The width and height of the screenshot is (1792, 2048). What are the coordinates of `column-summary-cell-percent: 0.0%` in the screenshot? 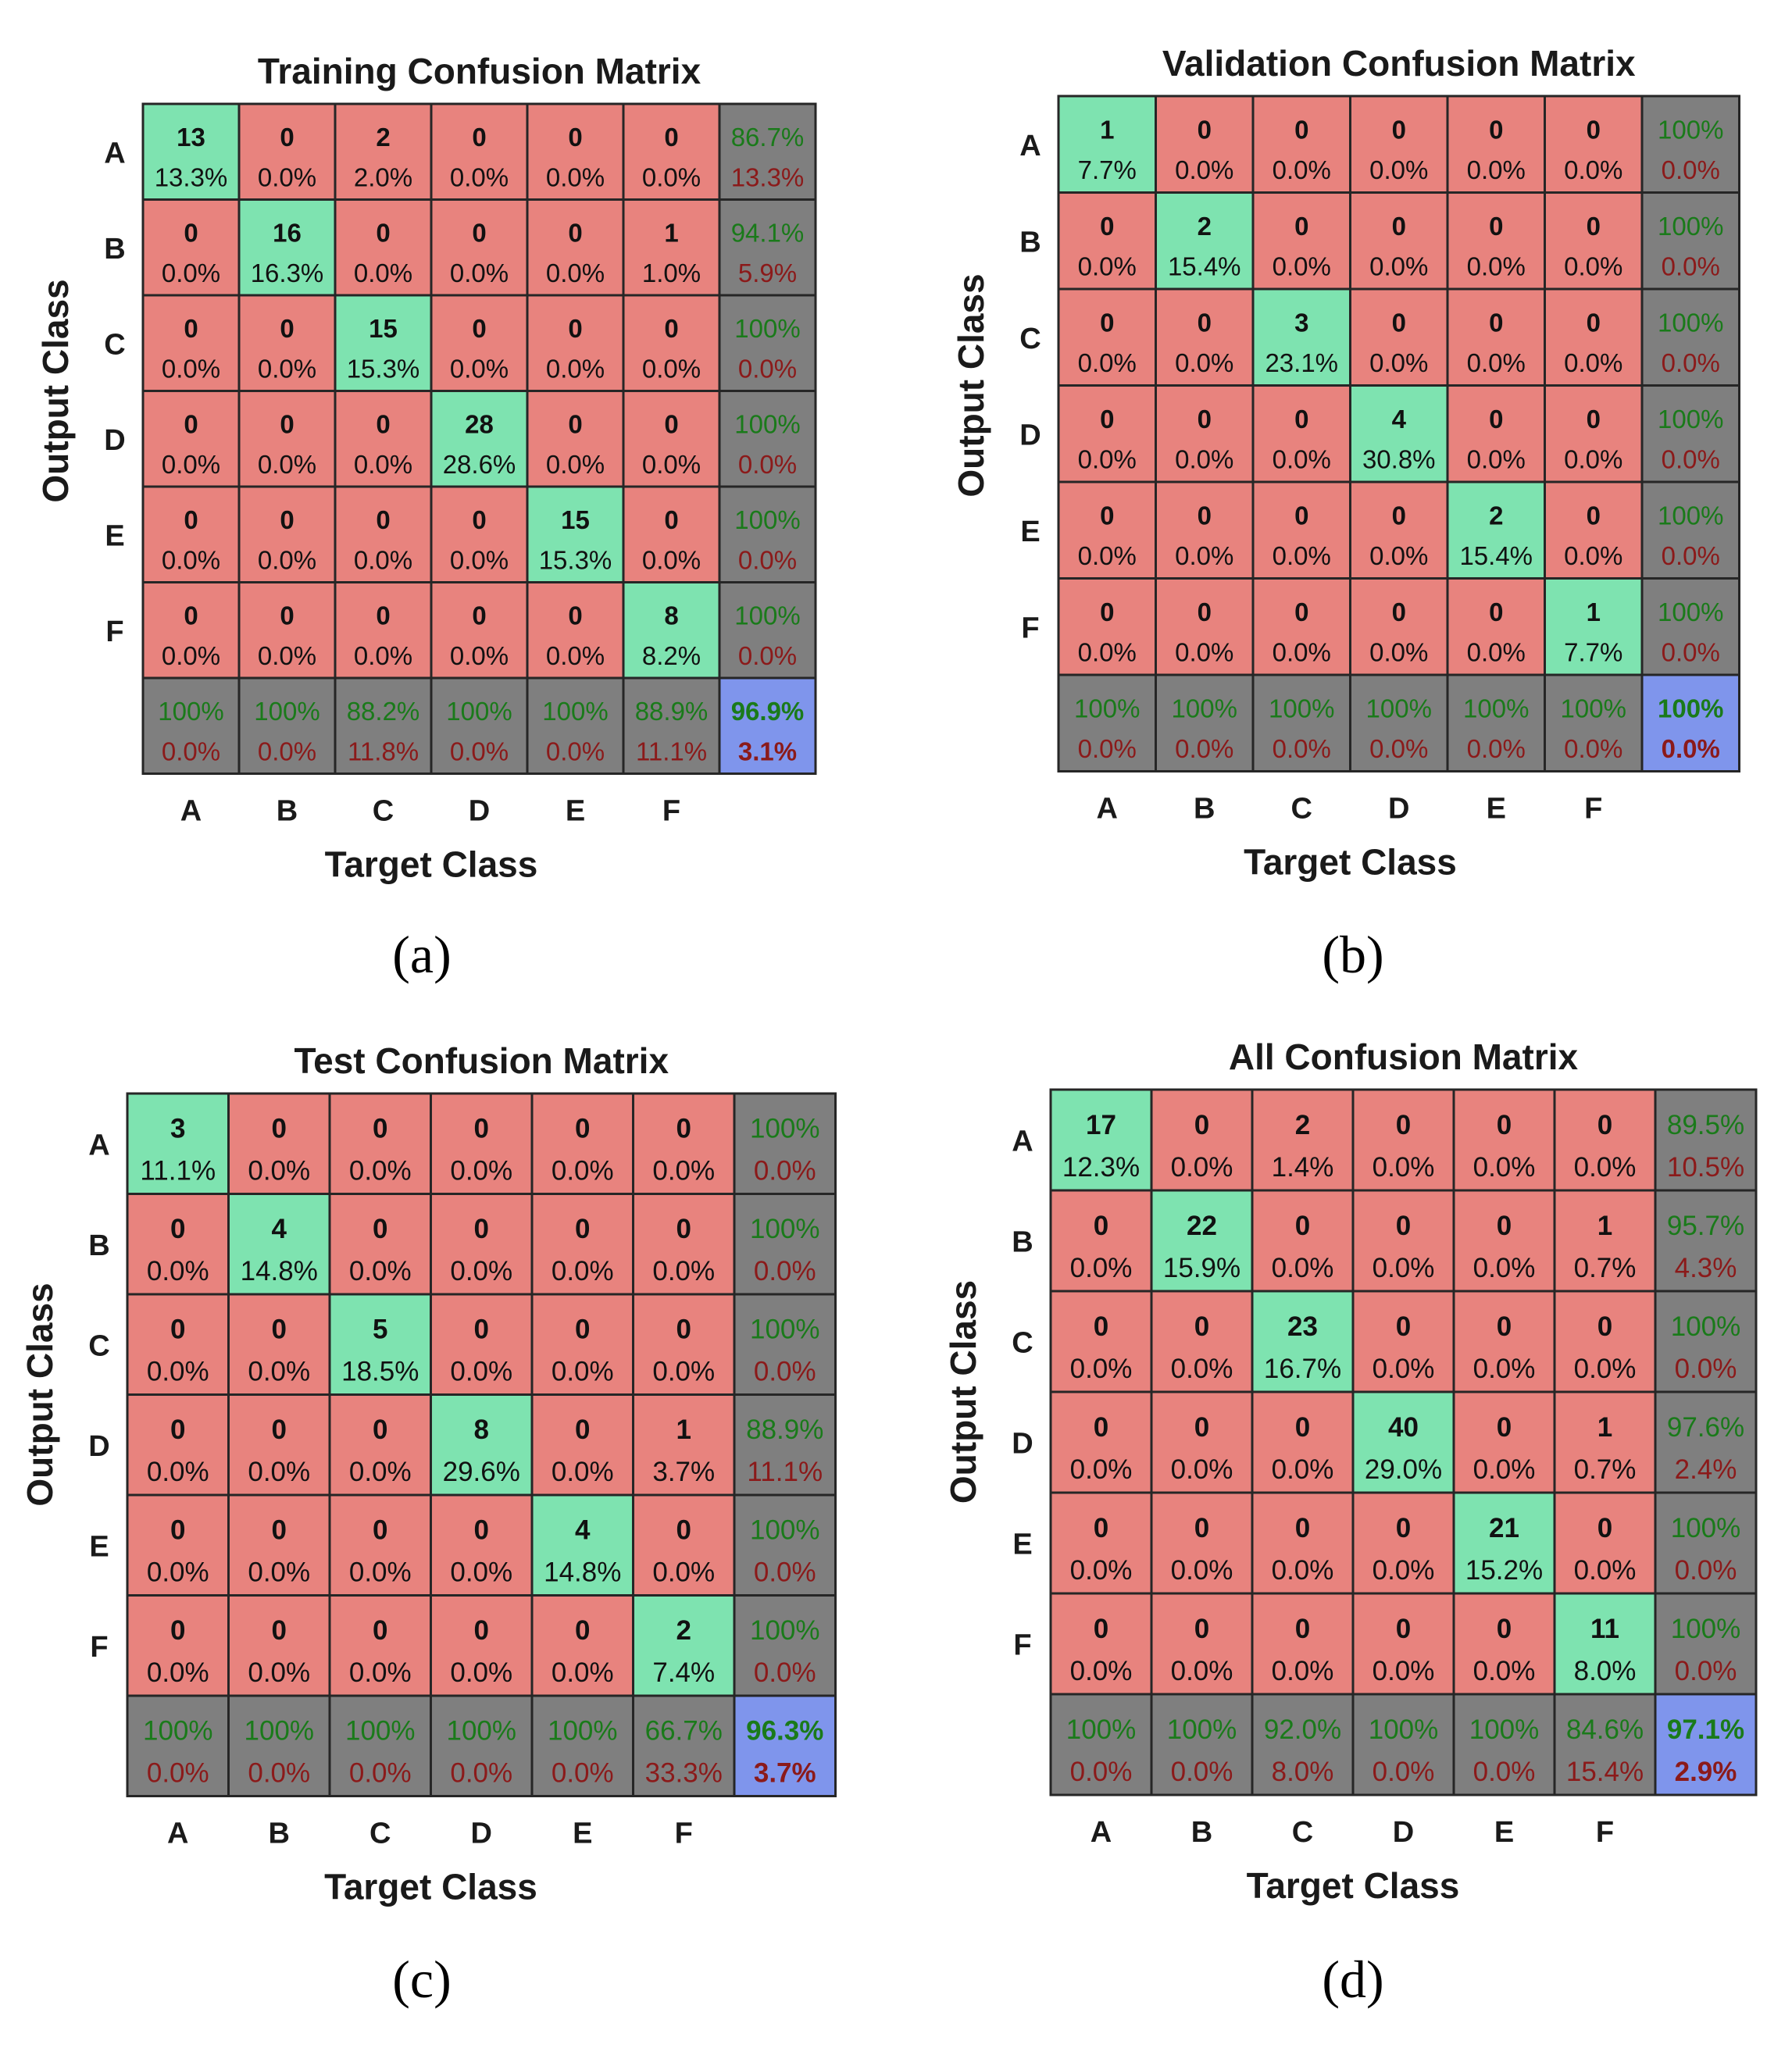 It's located at (1107, 748).